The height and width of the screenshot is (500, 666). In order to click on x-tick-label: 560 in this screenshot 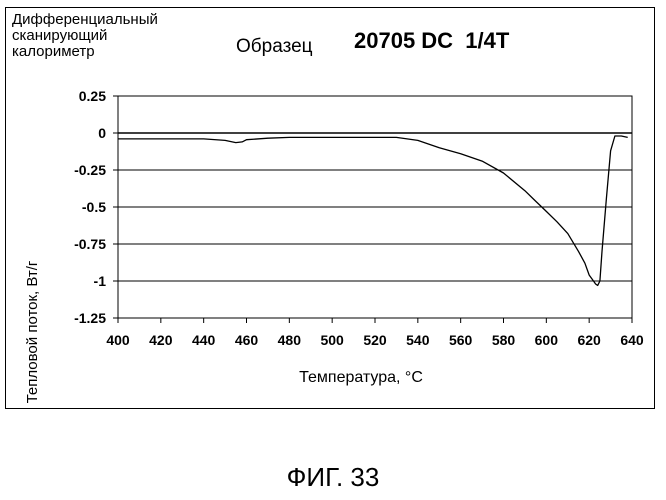, I will do `click(461, 340)`.